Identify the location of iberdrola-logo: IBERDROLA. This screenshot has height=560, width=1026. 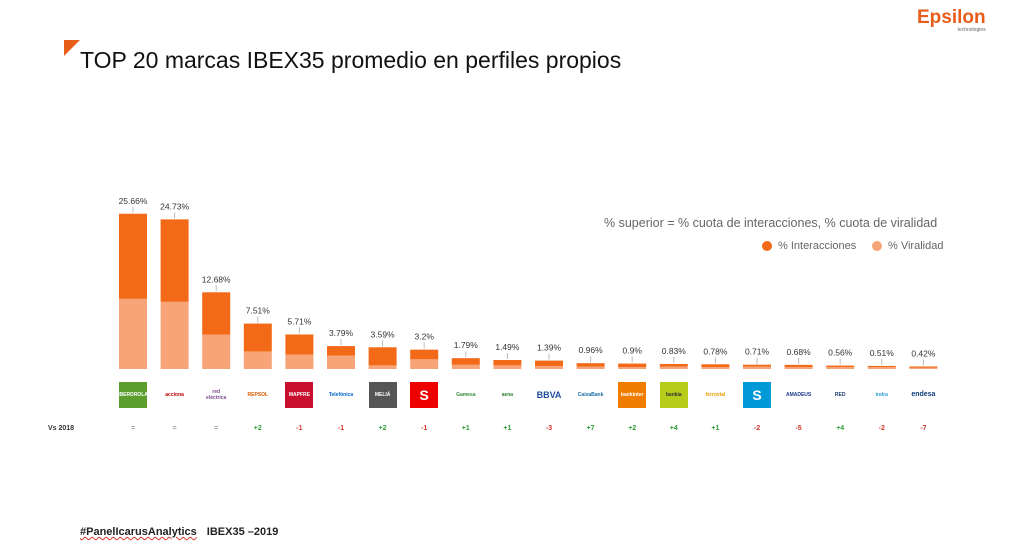
(133, 395).